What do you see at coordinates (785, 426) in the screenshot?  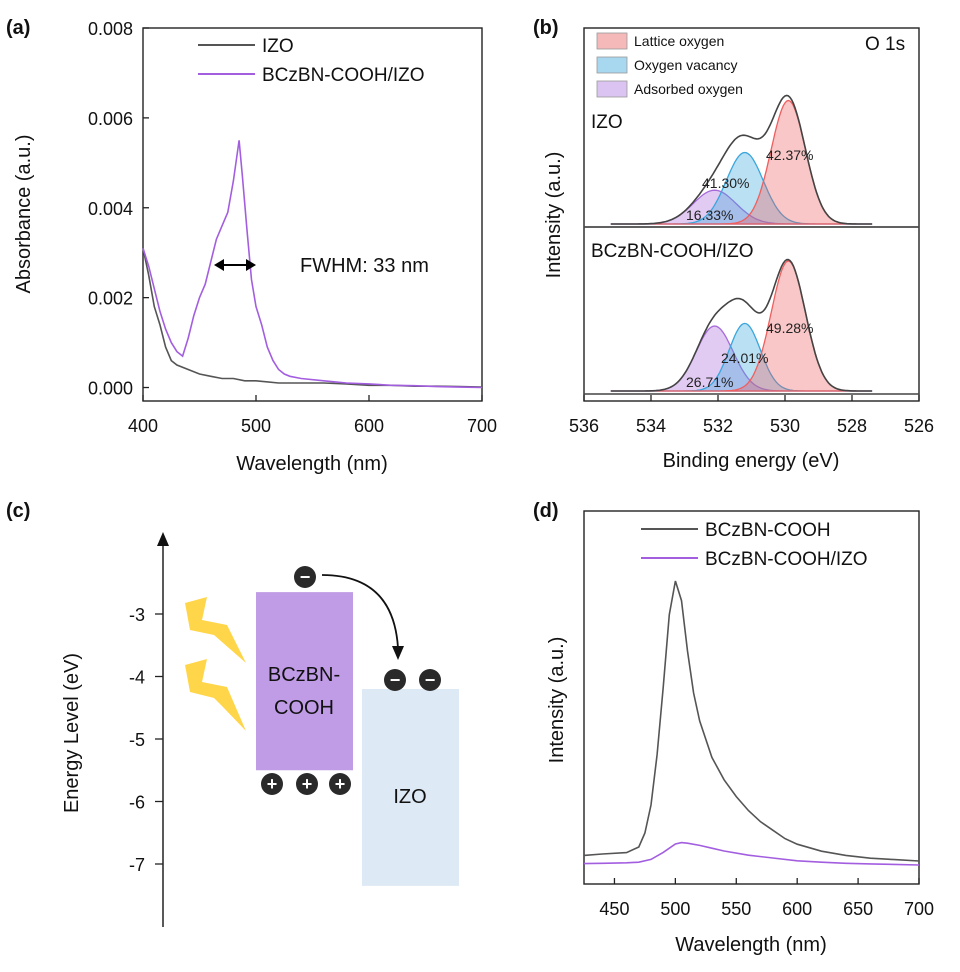 I see `x-tick-label: 530` at bounding box center [785, 426].